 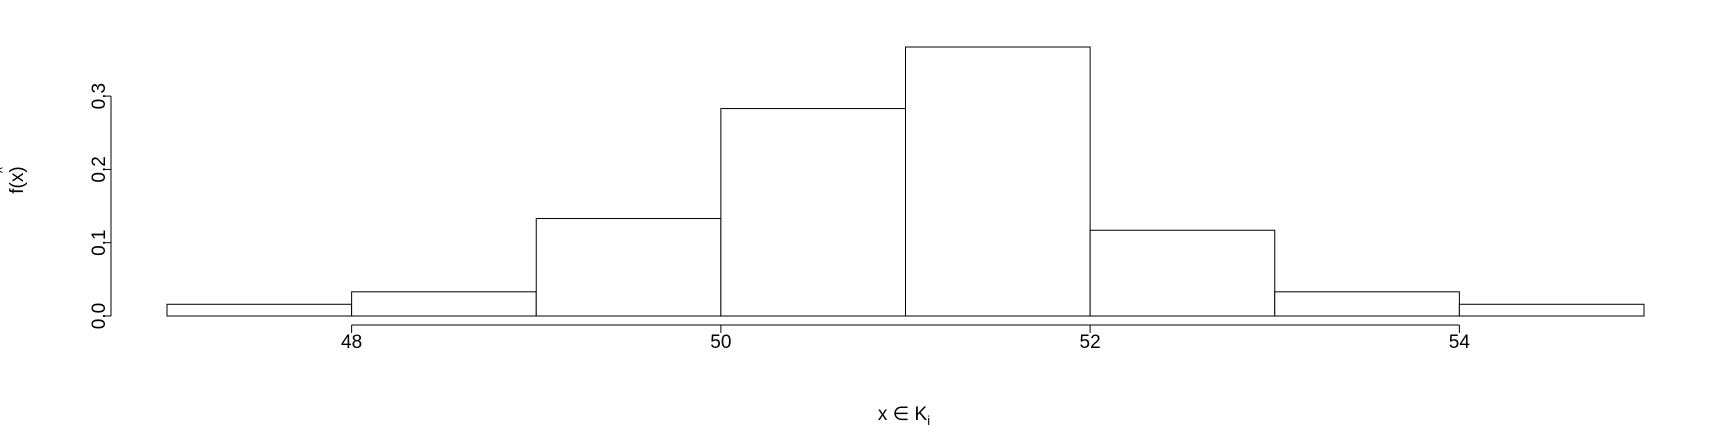 What do you see at coordinates (99, 242) in the screenshot?
I see `y-tick-label: 0.1` at bounding box center [99, 242].